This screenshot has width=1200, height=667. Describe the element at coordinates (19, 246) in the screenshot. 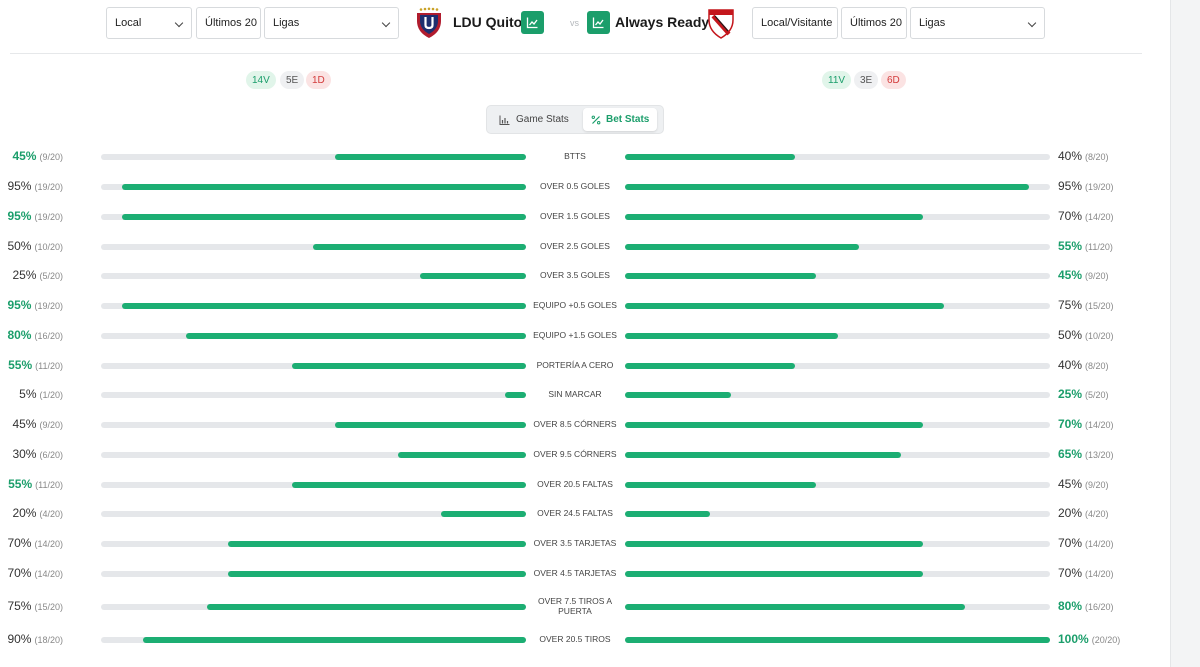

I see `home-stat-value: 50%` at that location.